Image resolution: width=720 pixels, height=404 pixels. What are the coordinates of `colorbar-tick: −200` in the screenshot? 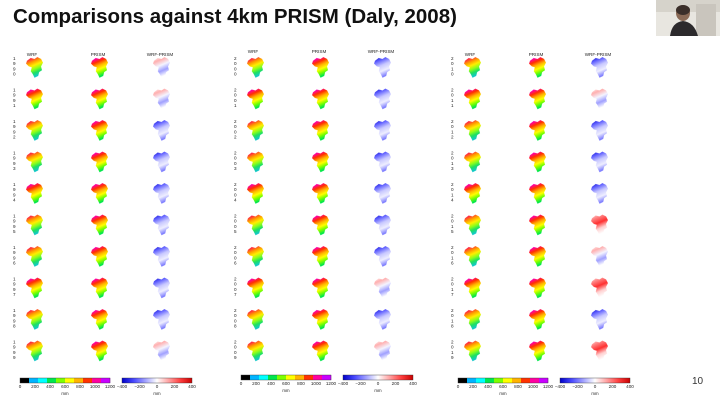 It's located at (577, 386).